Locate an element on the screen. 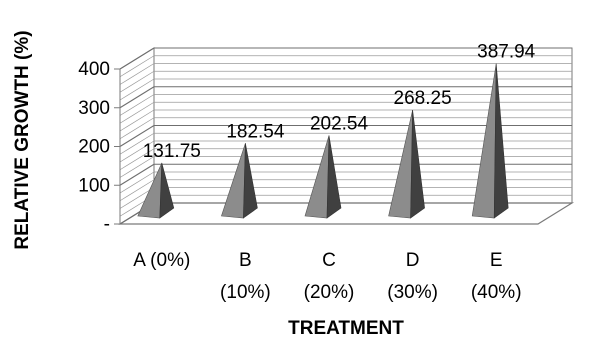  x-tick-label-line2: (40%) is located at coordinates (496, 292).